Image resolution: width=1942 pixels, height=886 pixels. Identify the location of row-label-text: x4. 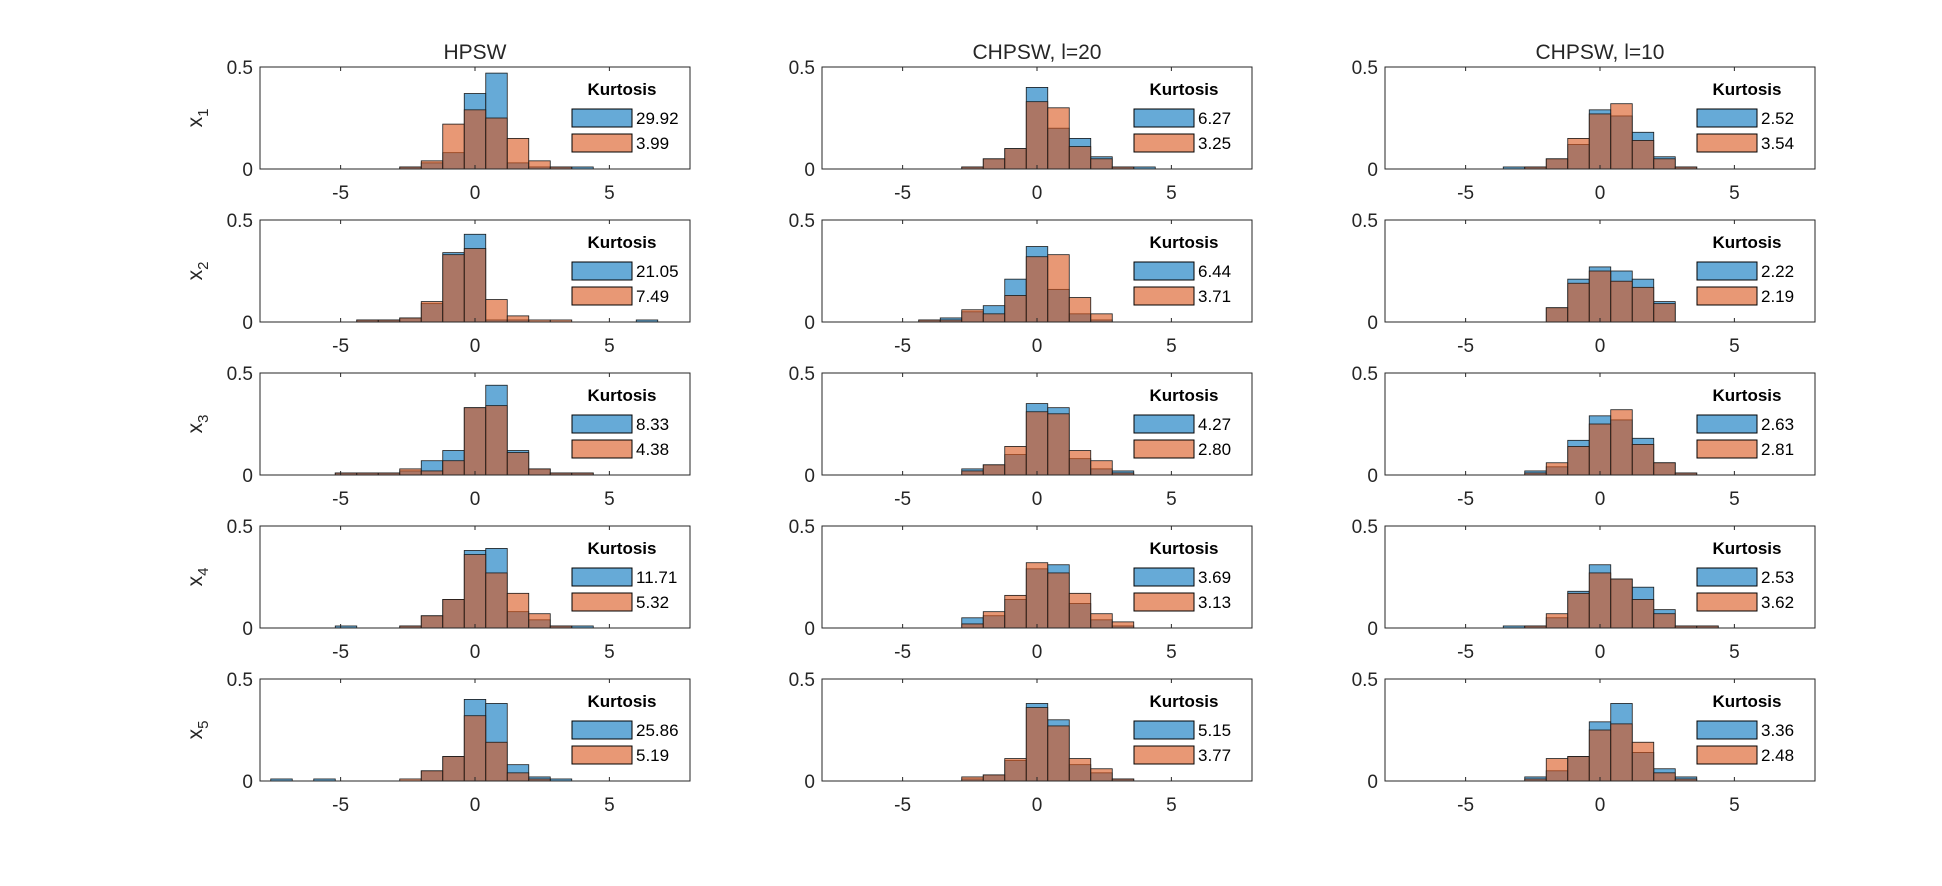
(198, 577).